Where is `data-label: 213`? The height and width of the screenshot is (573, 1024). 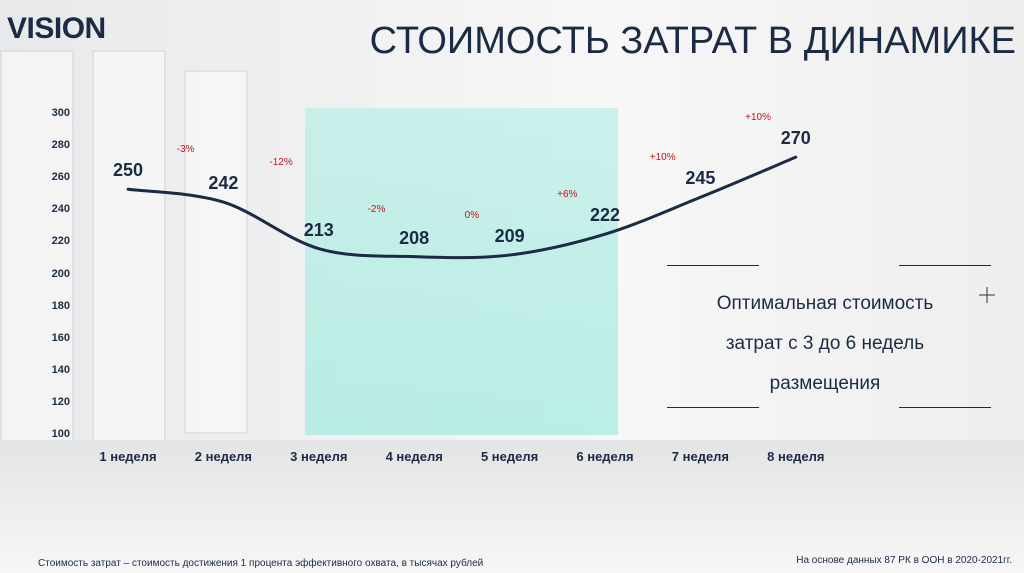 data-label: 213 is located at coordinates (318, 229).